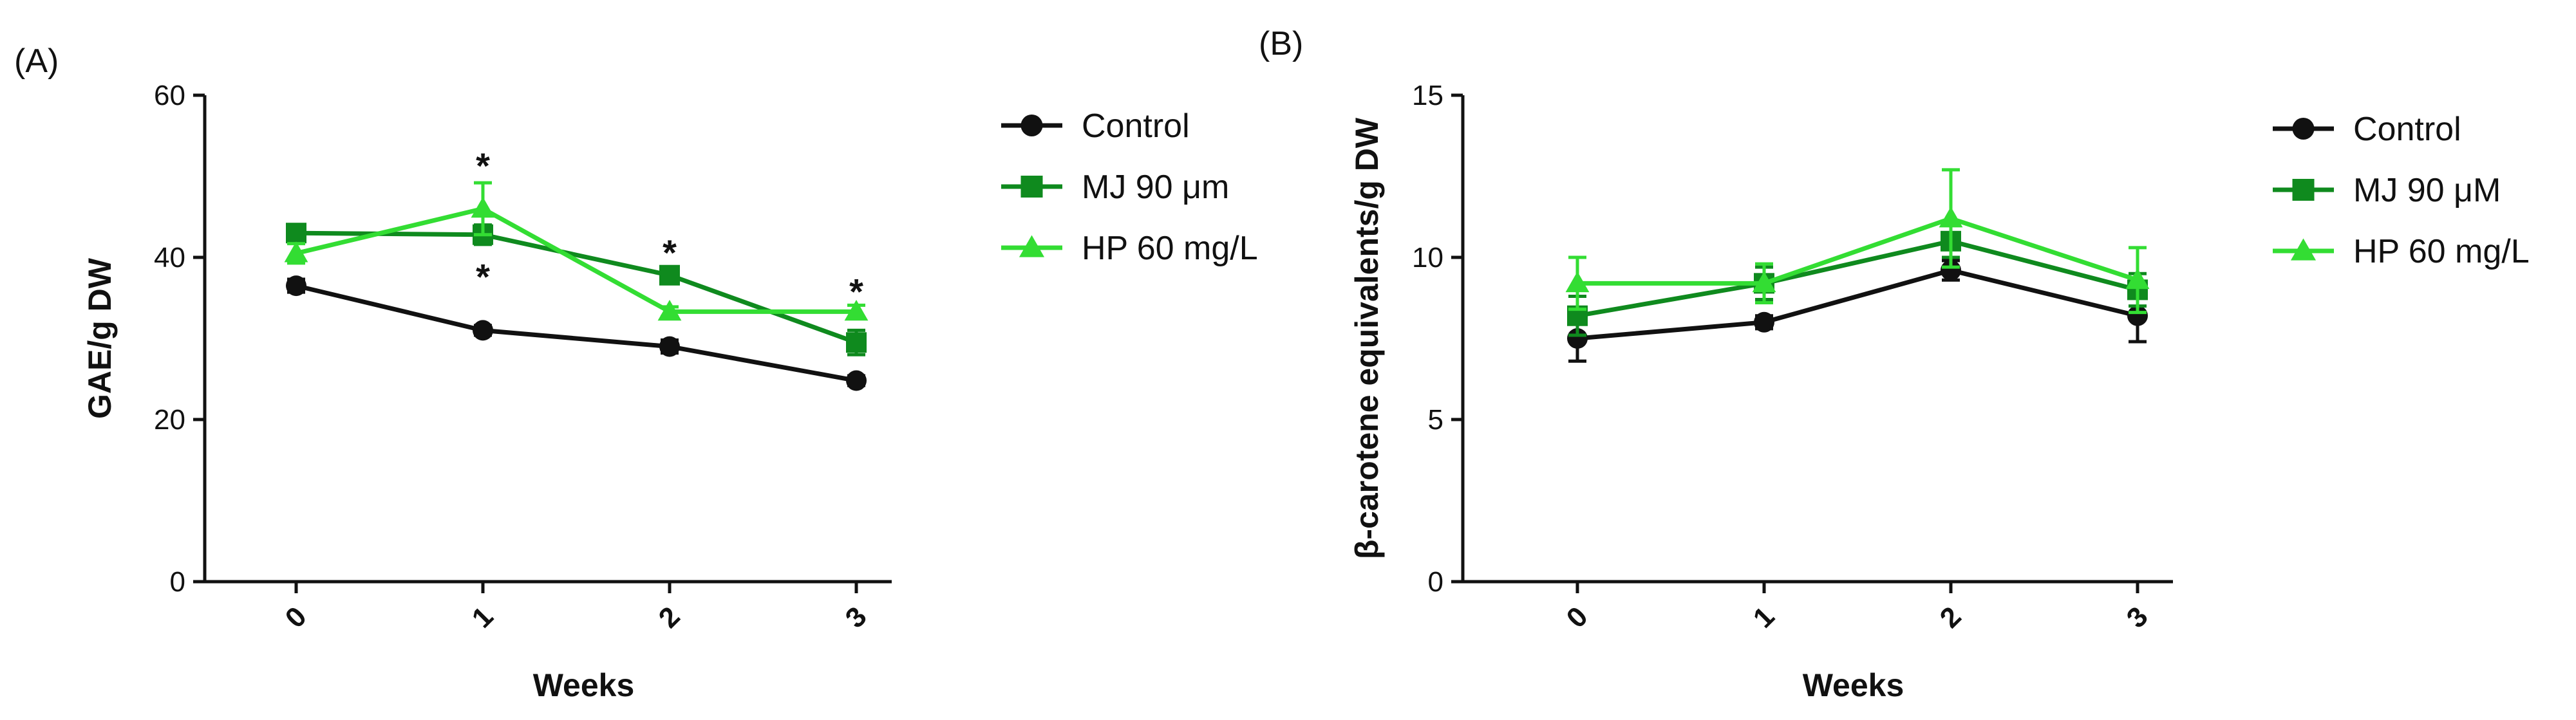 This screenshot has width=2576, height=720. Describe the element at coordinates (169, 420) in the screenshot. I see `y-tick-label: 20` at that location.